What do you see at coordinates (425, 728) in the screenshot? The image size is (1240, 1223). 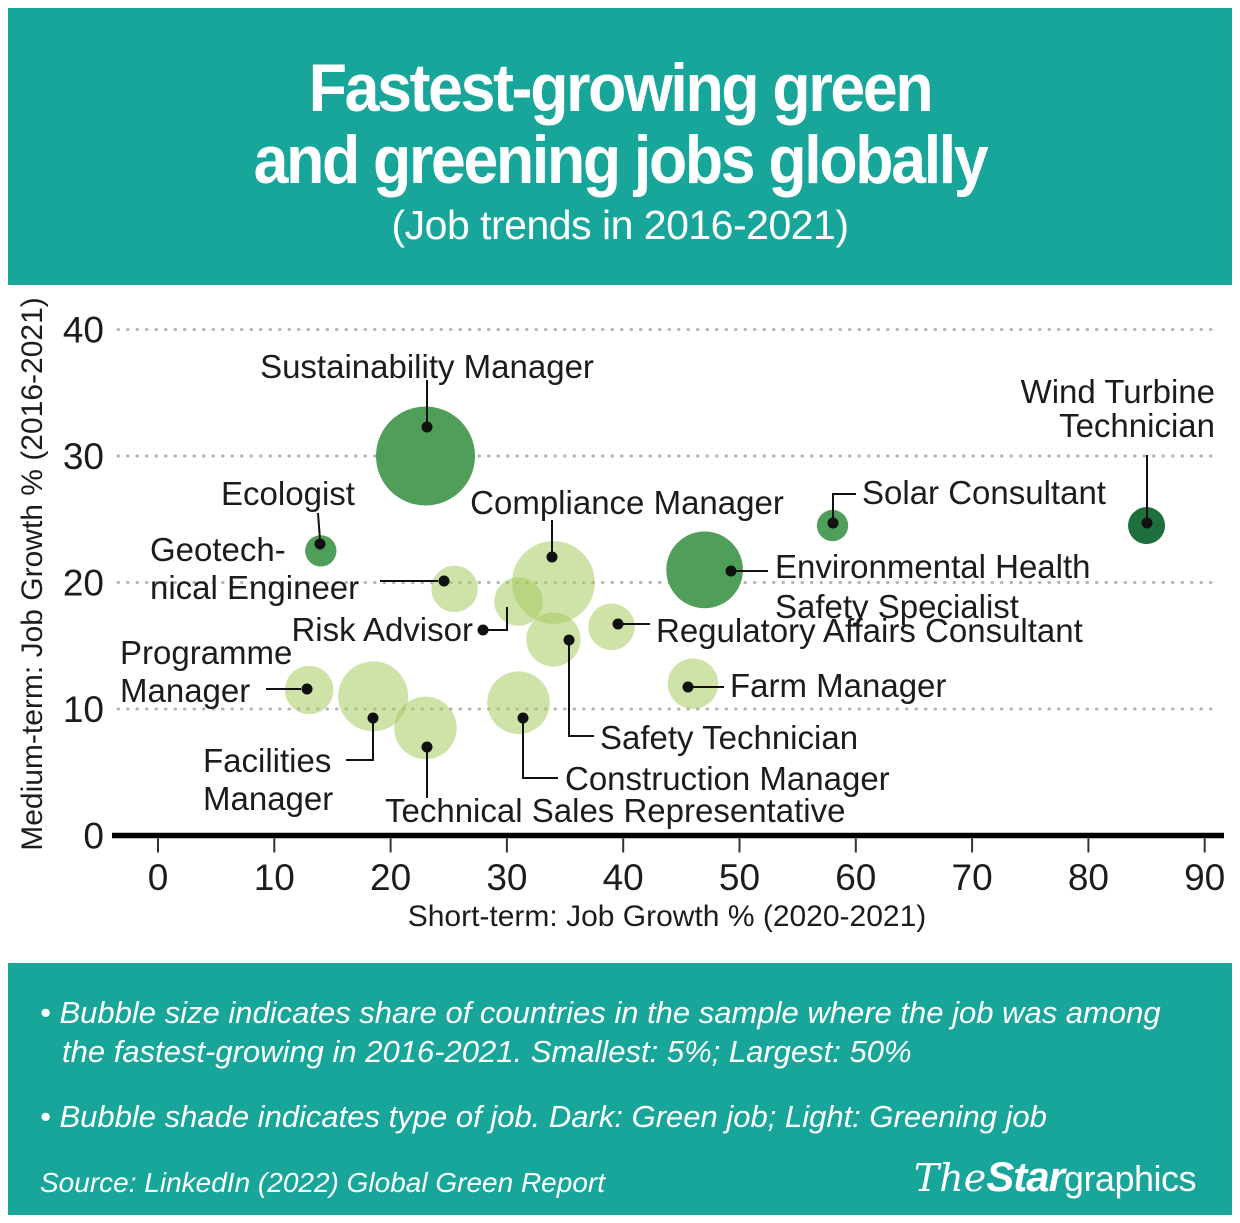 I see `bubble-technical-sales-representative` at bounding box center [425, 728].